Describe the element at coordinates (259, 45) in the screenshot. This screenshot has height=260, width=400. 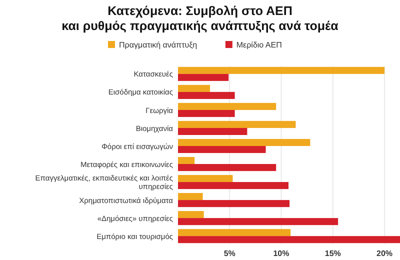
I see `legend-label: Μερίδιο ΑΕΠ` at that location.